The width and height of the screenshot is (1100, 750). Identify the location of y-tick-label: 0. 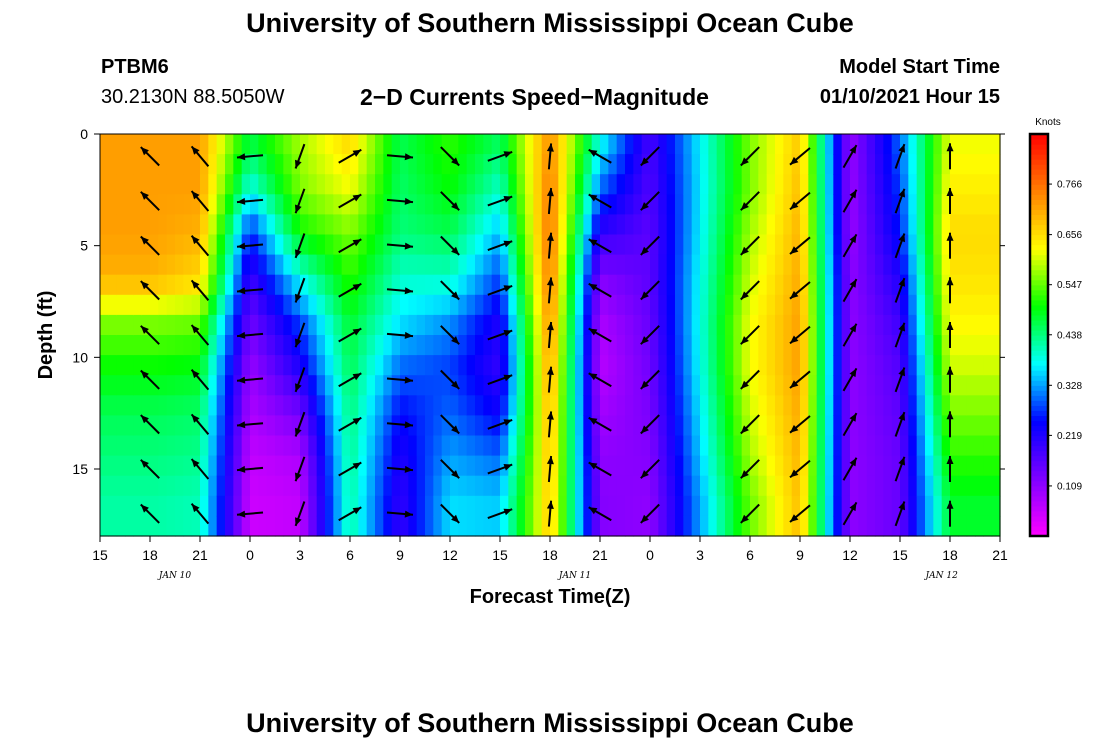
(84, 134).